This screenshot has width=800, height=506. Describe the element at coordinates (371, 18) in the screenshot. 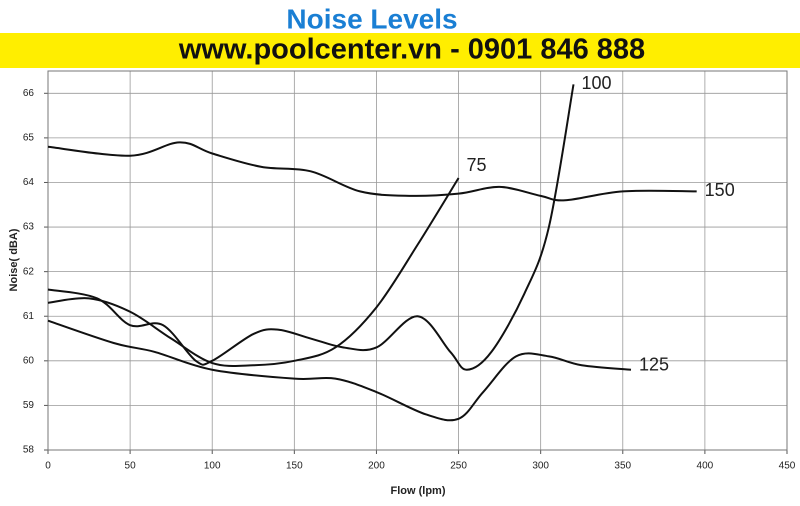

I see `chart-title: Noise Levels` at that location.